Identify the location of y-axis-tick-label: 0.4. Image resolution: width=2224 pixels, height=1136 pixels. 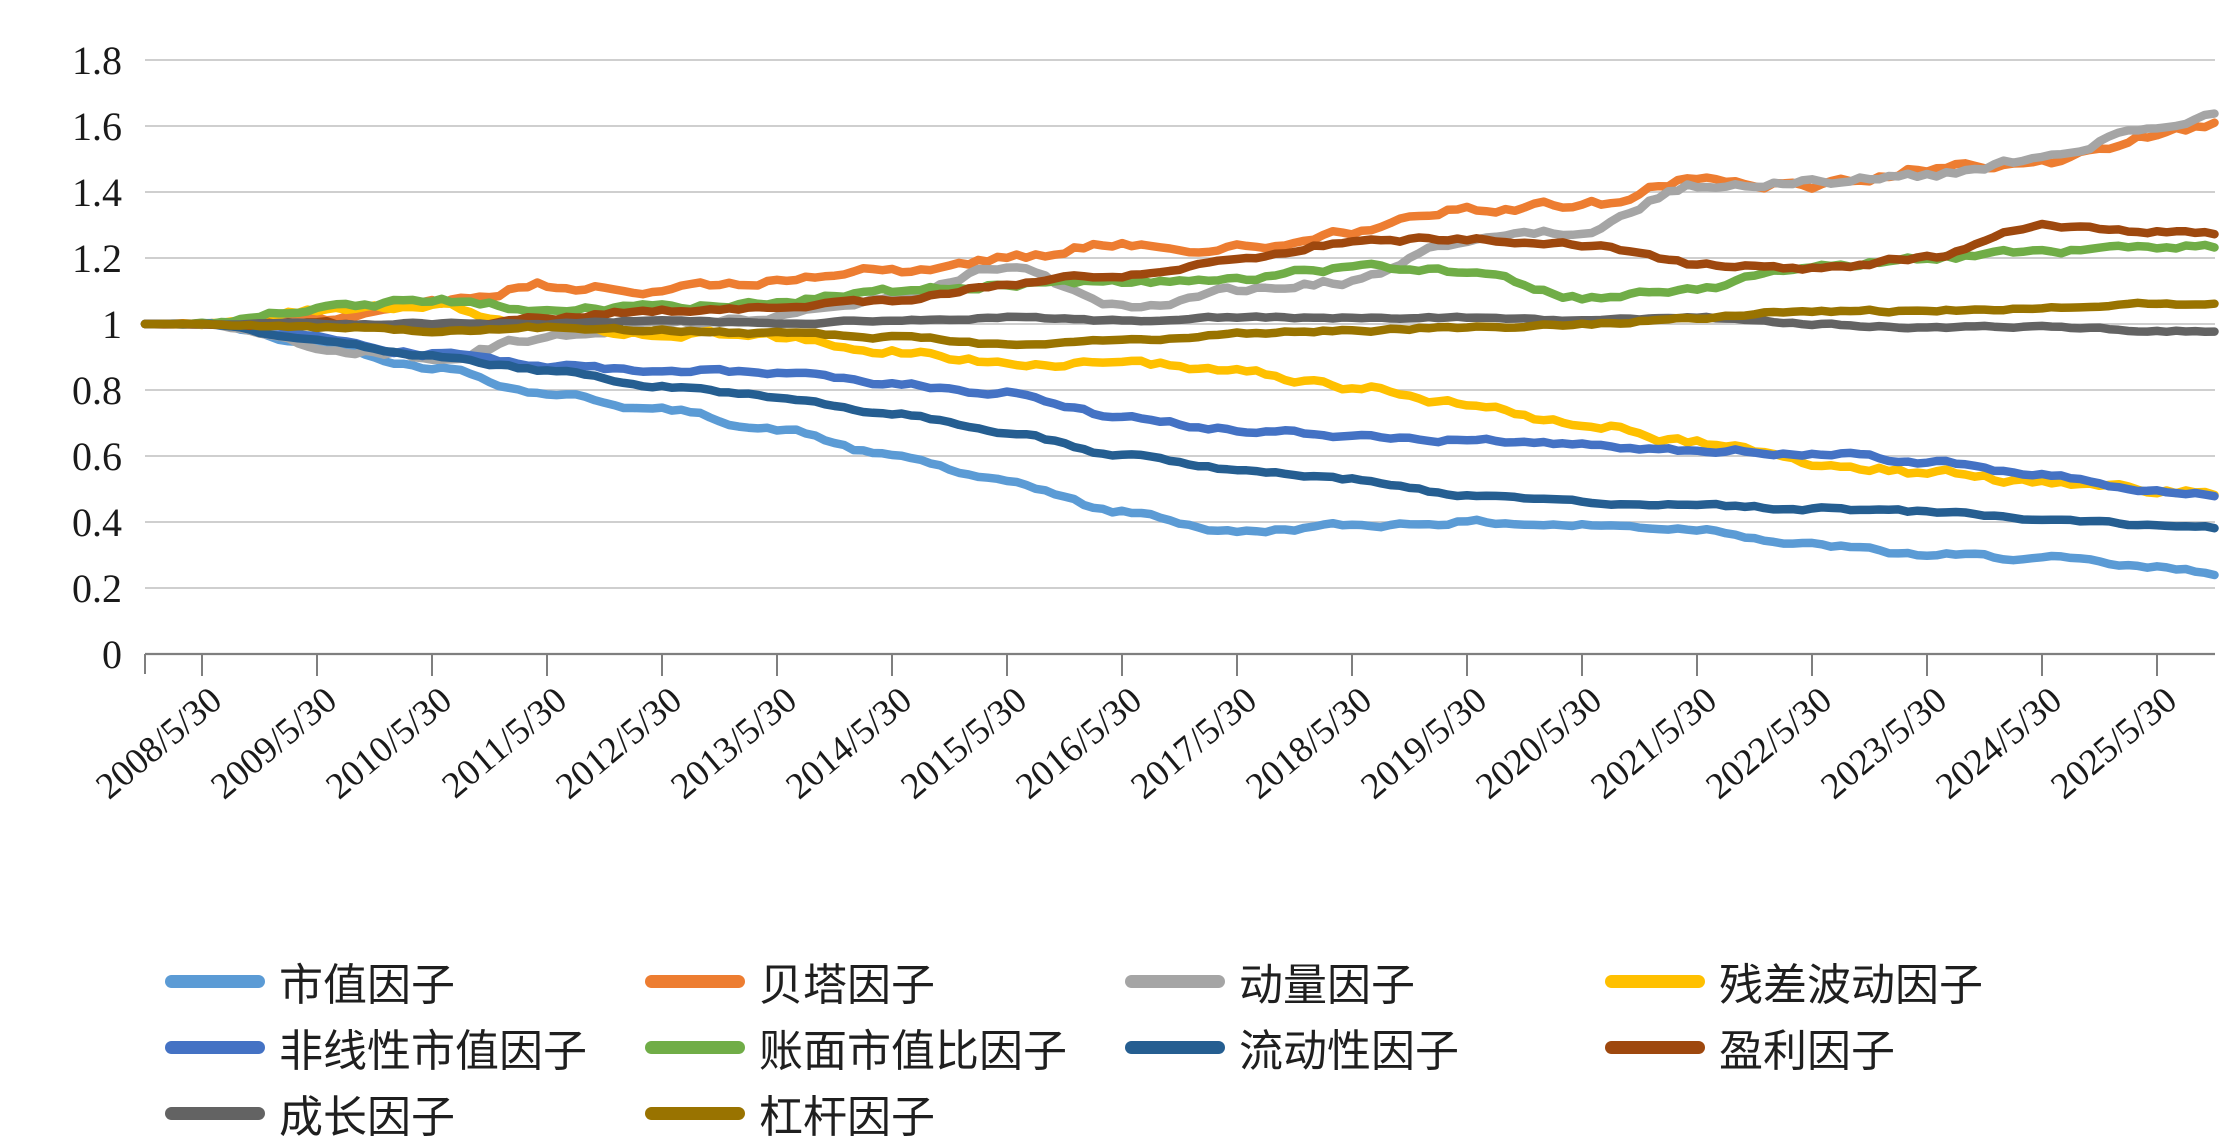
(97, 522).